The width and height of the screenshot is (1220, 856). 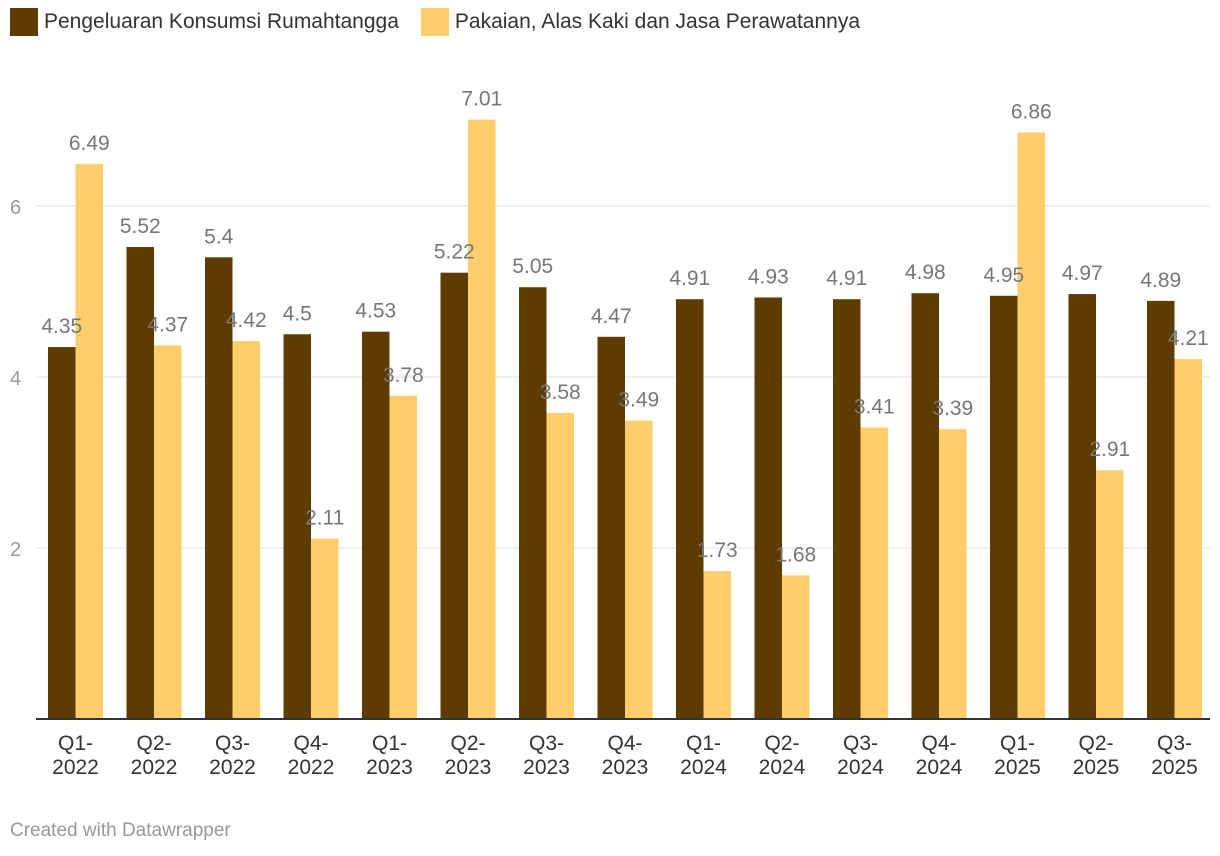 I want to click on data-label: 7.01, so click(x=481, y=99).